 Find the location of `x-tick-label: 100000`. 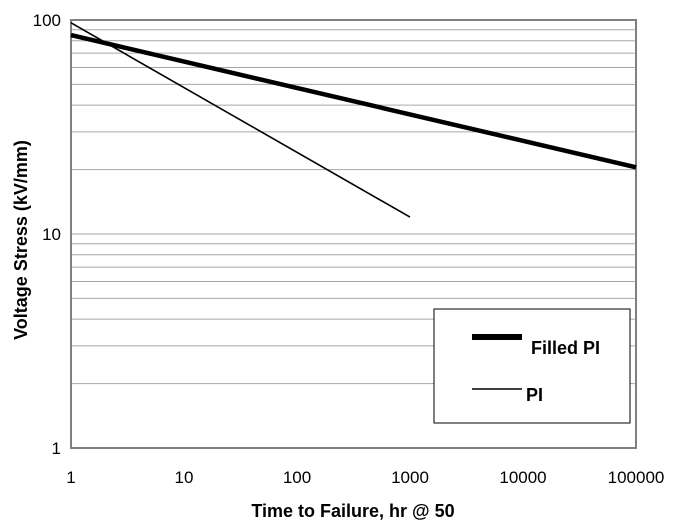

x-tick-label: 100000 is located at coordinates (636, 477).